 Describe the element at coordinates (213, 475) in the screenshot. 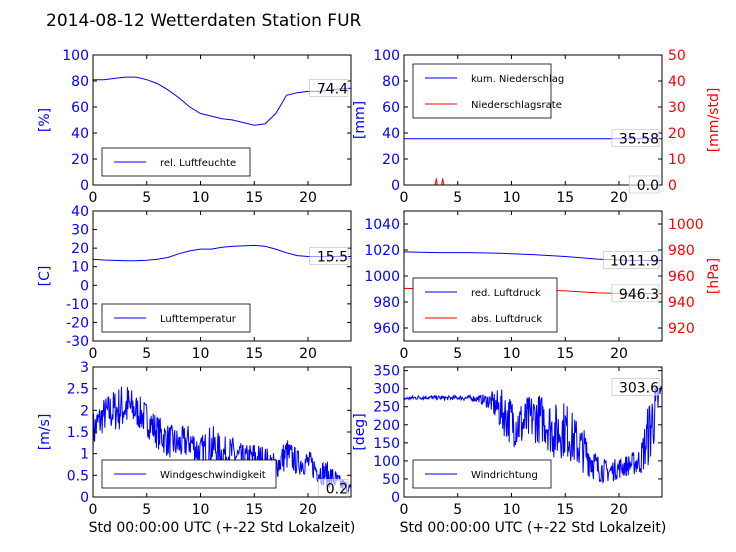

I see `legend-entry: Windgeschwindigkeit` at that location.